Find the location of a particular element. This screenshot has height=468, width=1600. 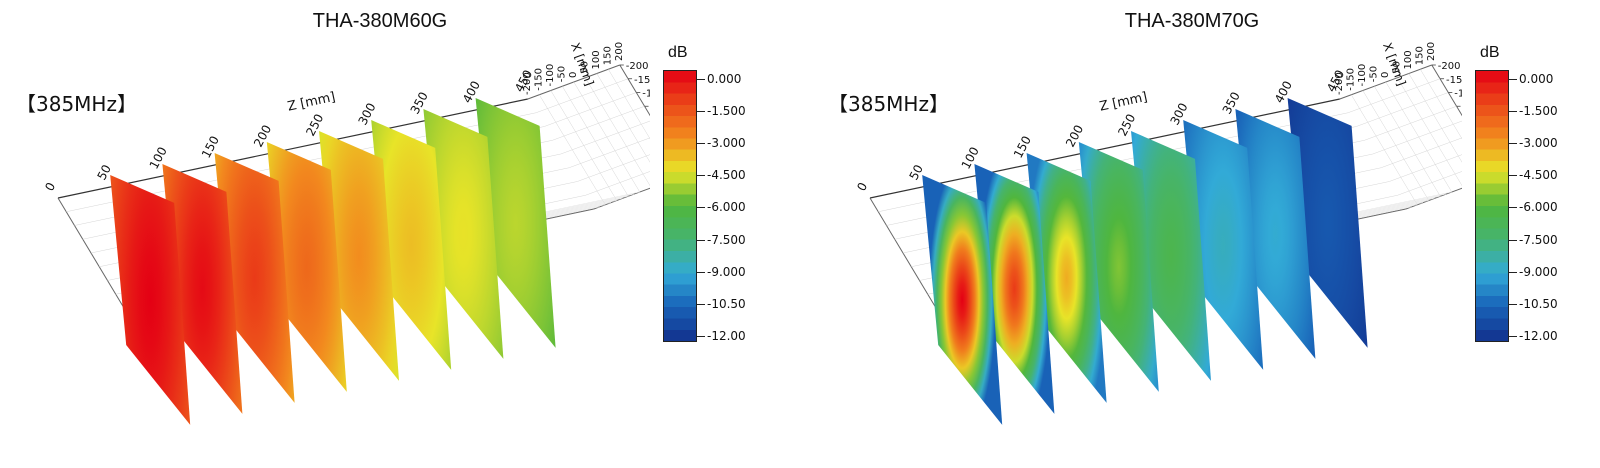

chart-title: THA-380M60G is located at coordinates (380, 21).